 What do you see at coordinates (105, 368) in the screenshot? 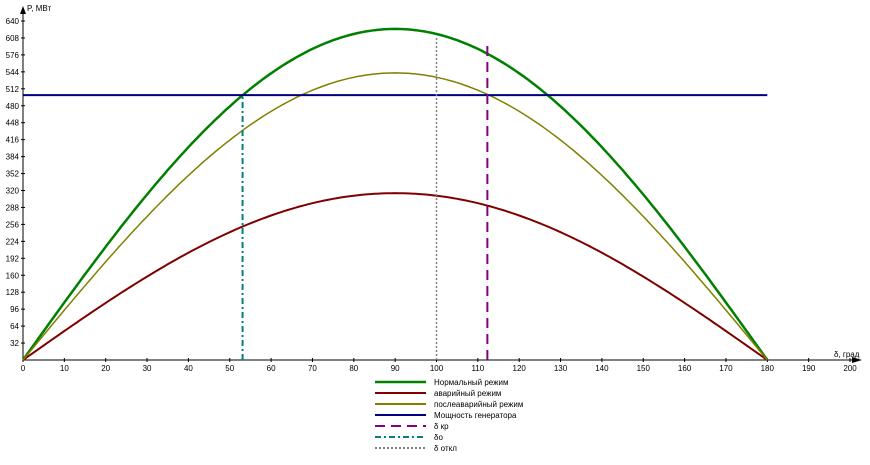
I see `x-tick-label: 20` at bounding box center [105, 368].